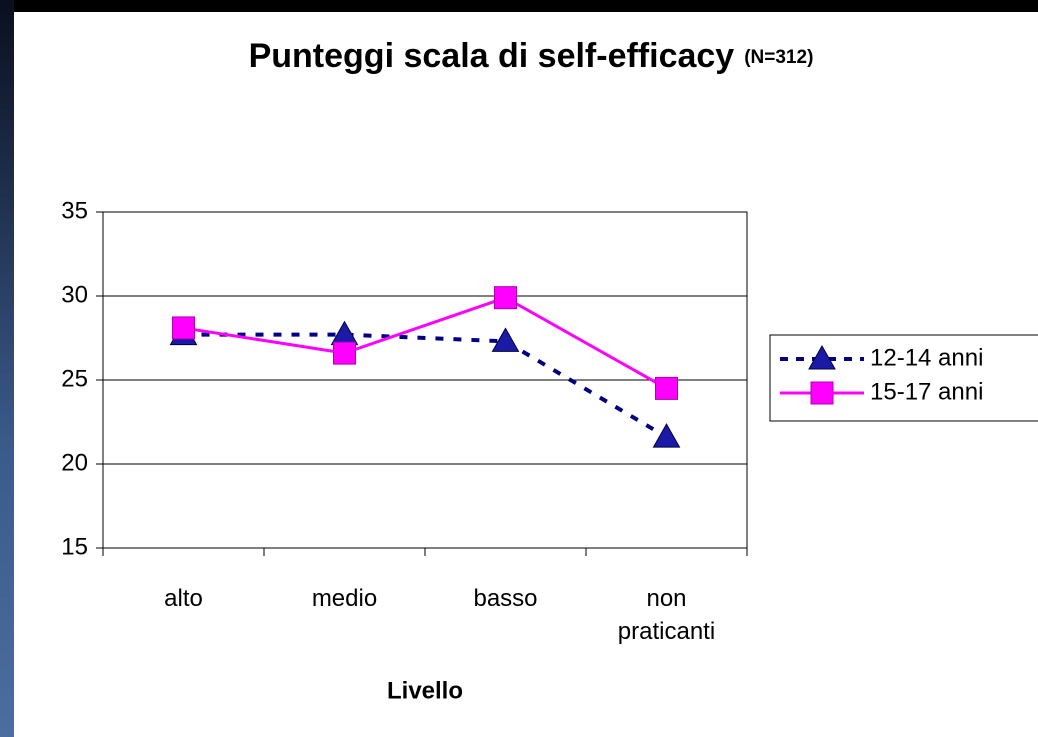 Image resolution: width=1038 pixels, height=737 pixels. I want to click on y-tick-label: 30, so click(74, 294).